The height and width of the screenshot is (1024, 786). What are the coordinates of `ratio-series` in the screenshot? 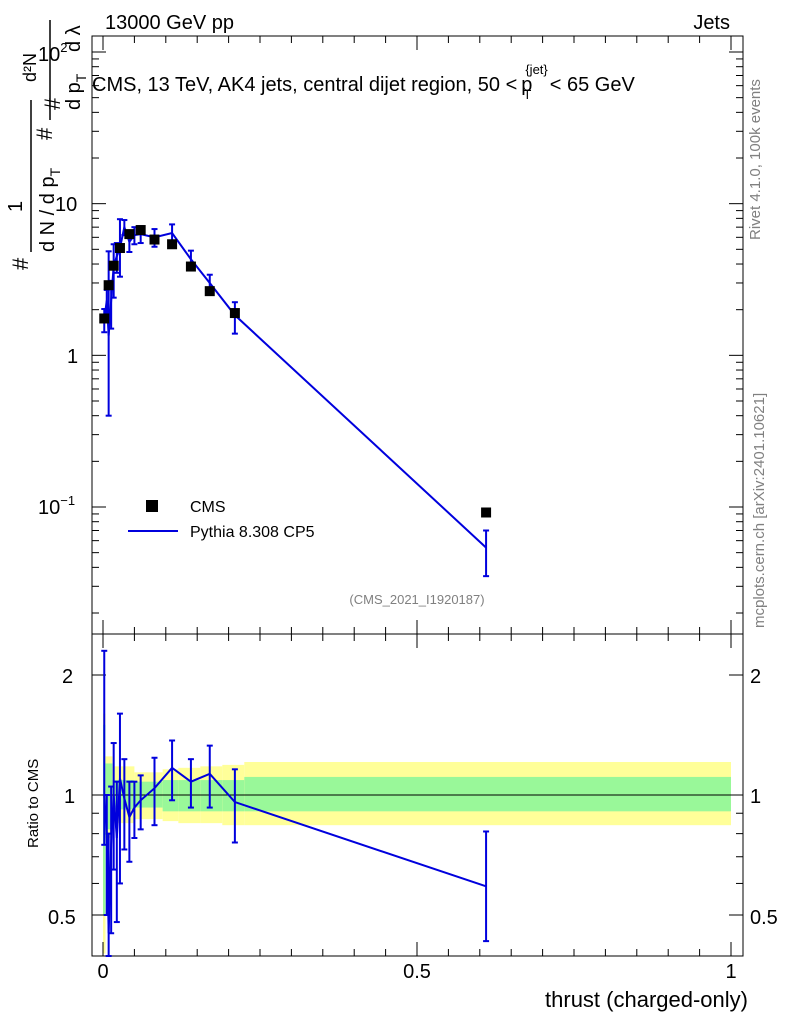 It's located at (295, 803).